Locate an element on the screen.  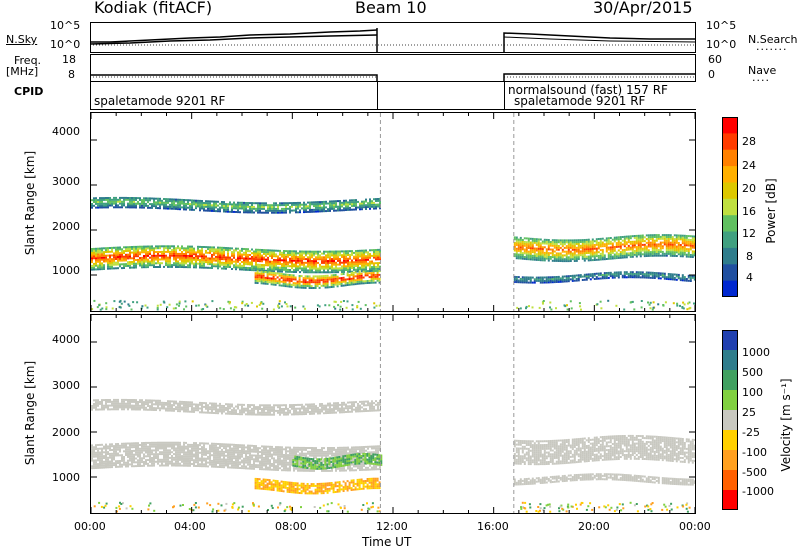
power-cbar-label: Power [dB] is located at coordinates (771, 211).